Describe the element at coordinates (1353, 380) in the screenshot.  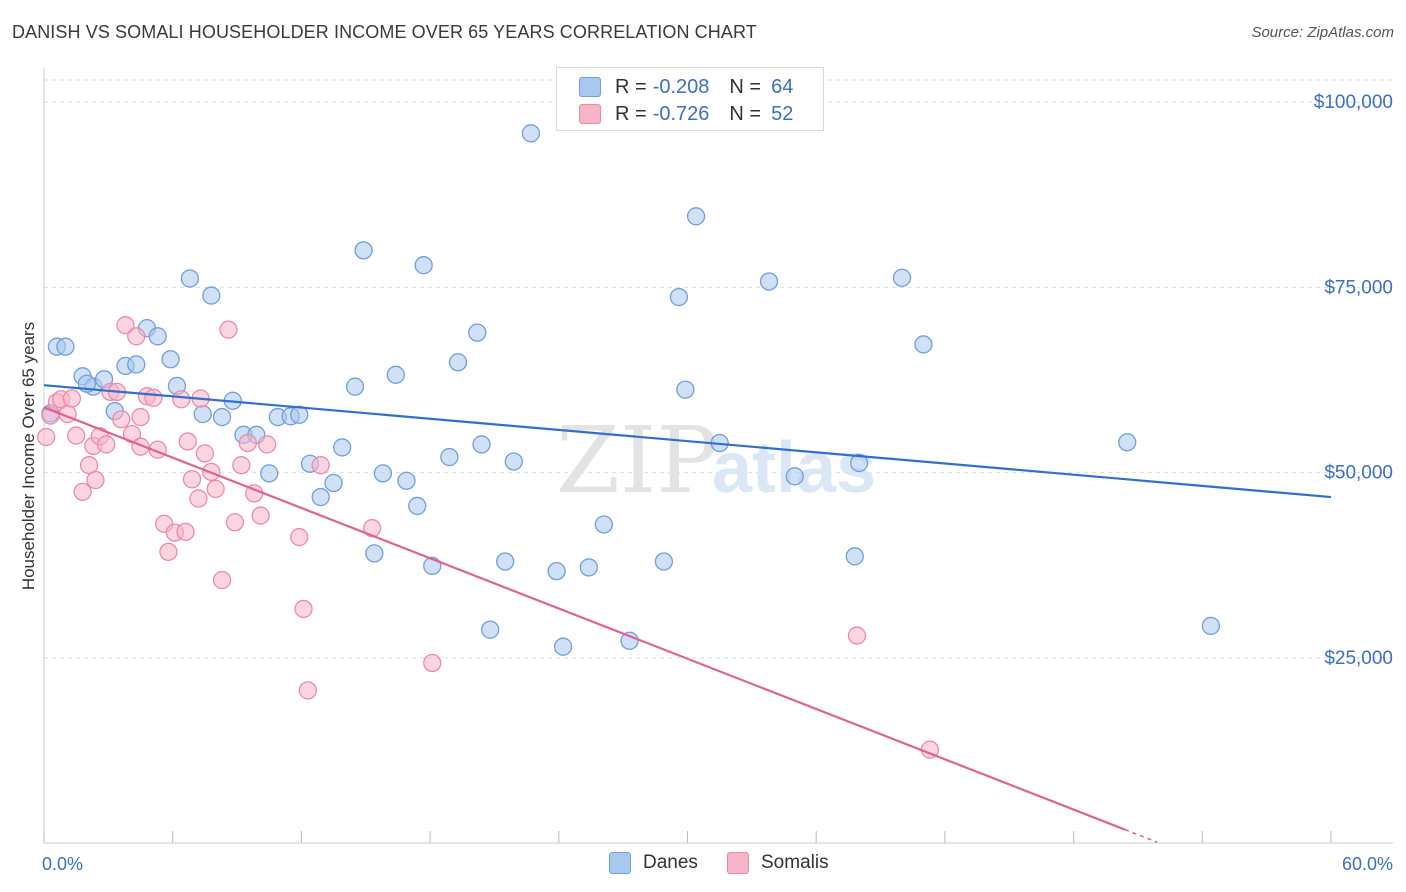
I see `y-tick-labels: $25,000 $50,000 $75,000 $100,000` at that location.